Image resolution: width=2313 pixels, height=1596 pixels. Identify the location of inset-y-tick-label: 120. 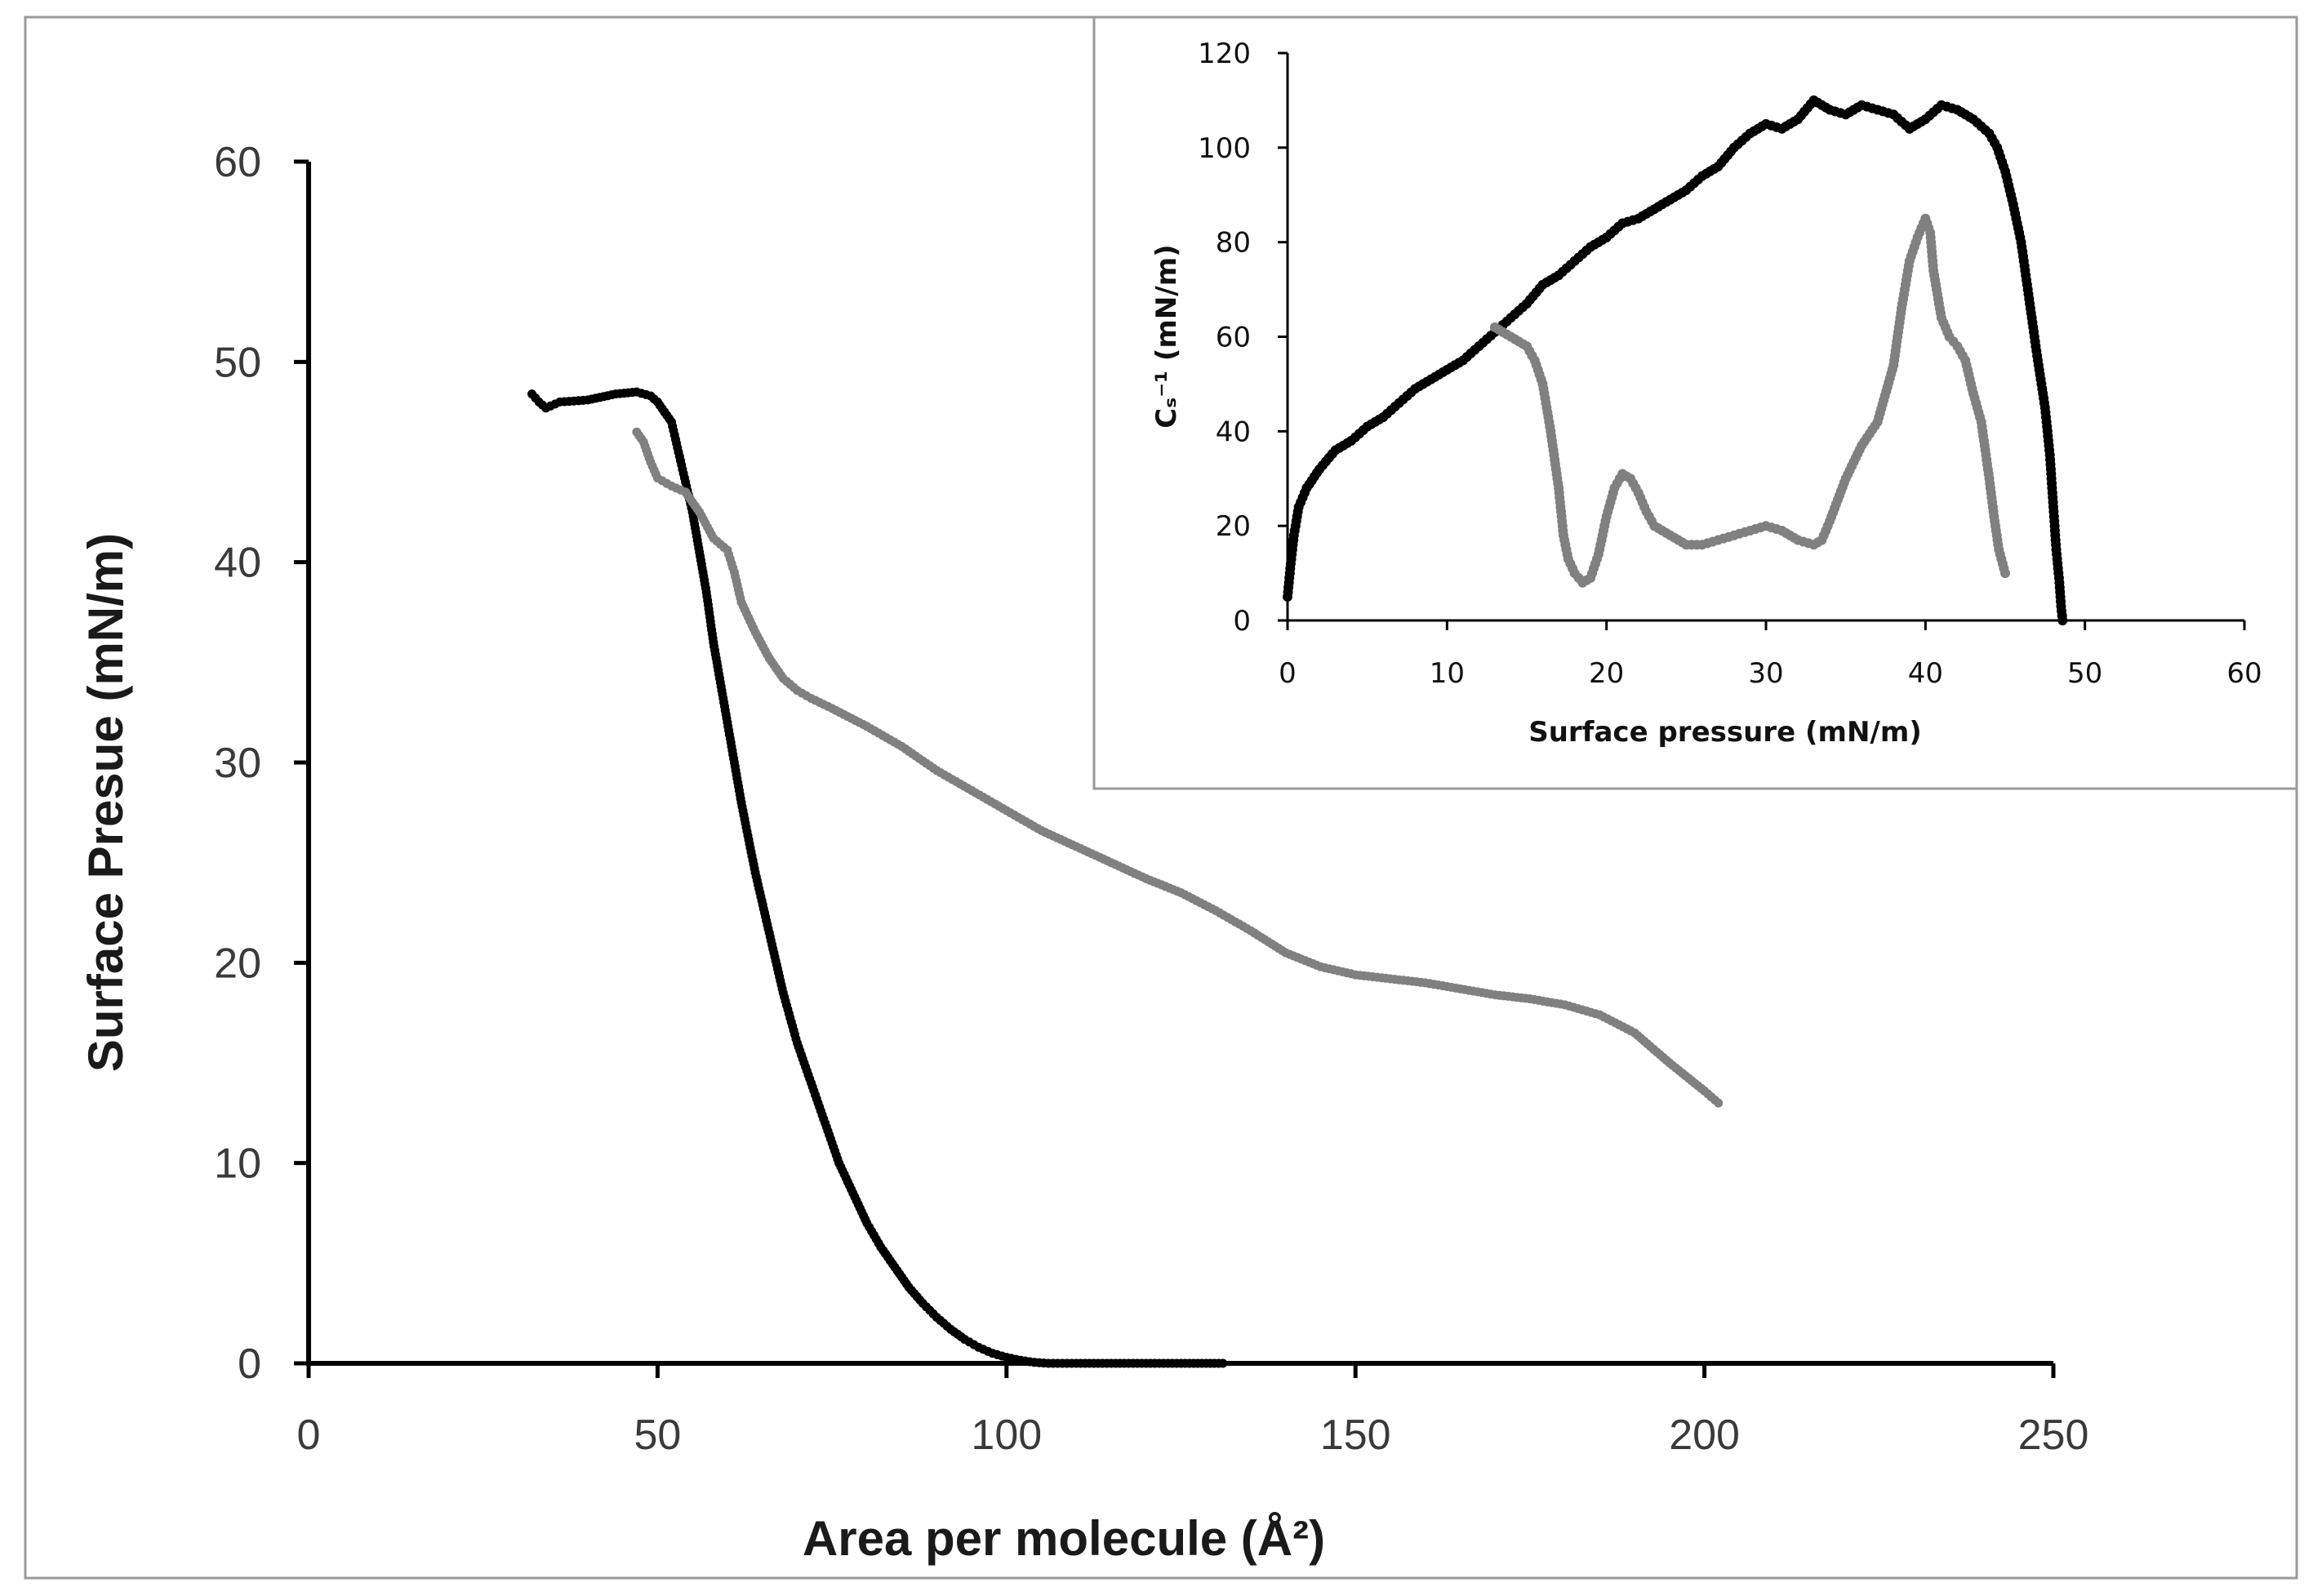
(1224, 54).